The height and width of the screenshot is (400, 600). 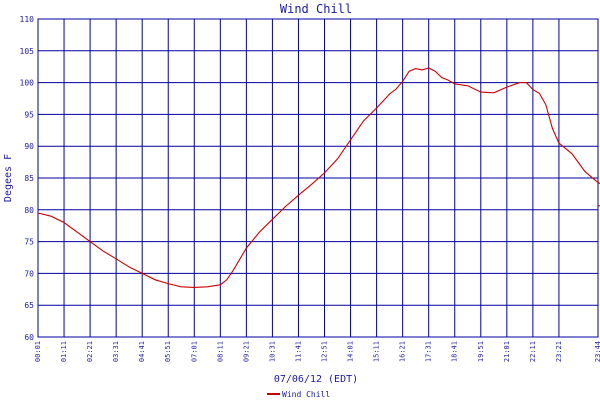 I want to click on x-tick-label: 08:11, so click(x=220, y=351).